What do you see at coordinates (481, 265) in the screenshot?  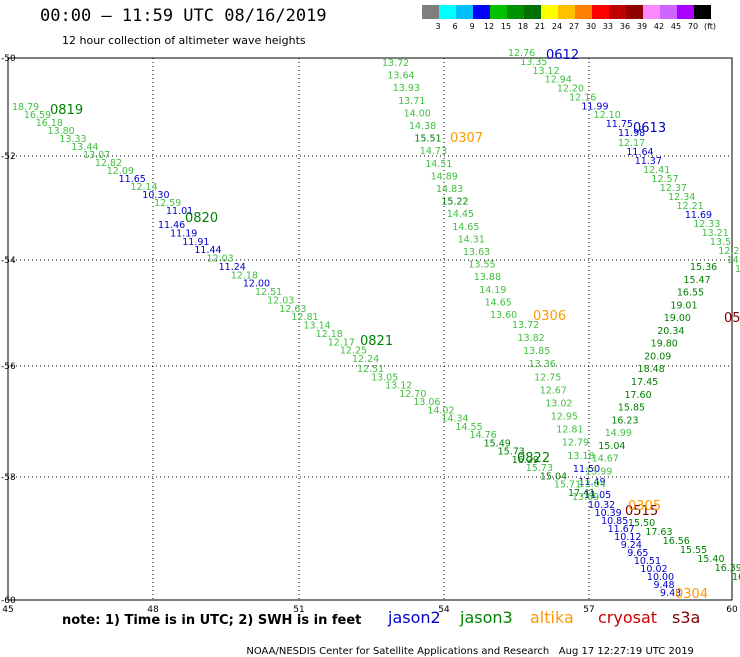 I see `wave-height-value: 13.55` at bounding box center [481, 265].